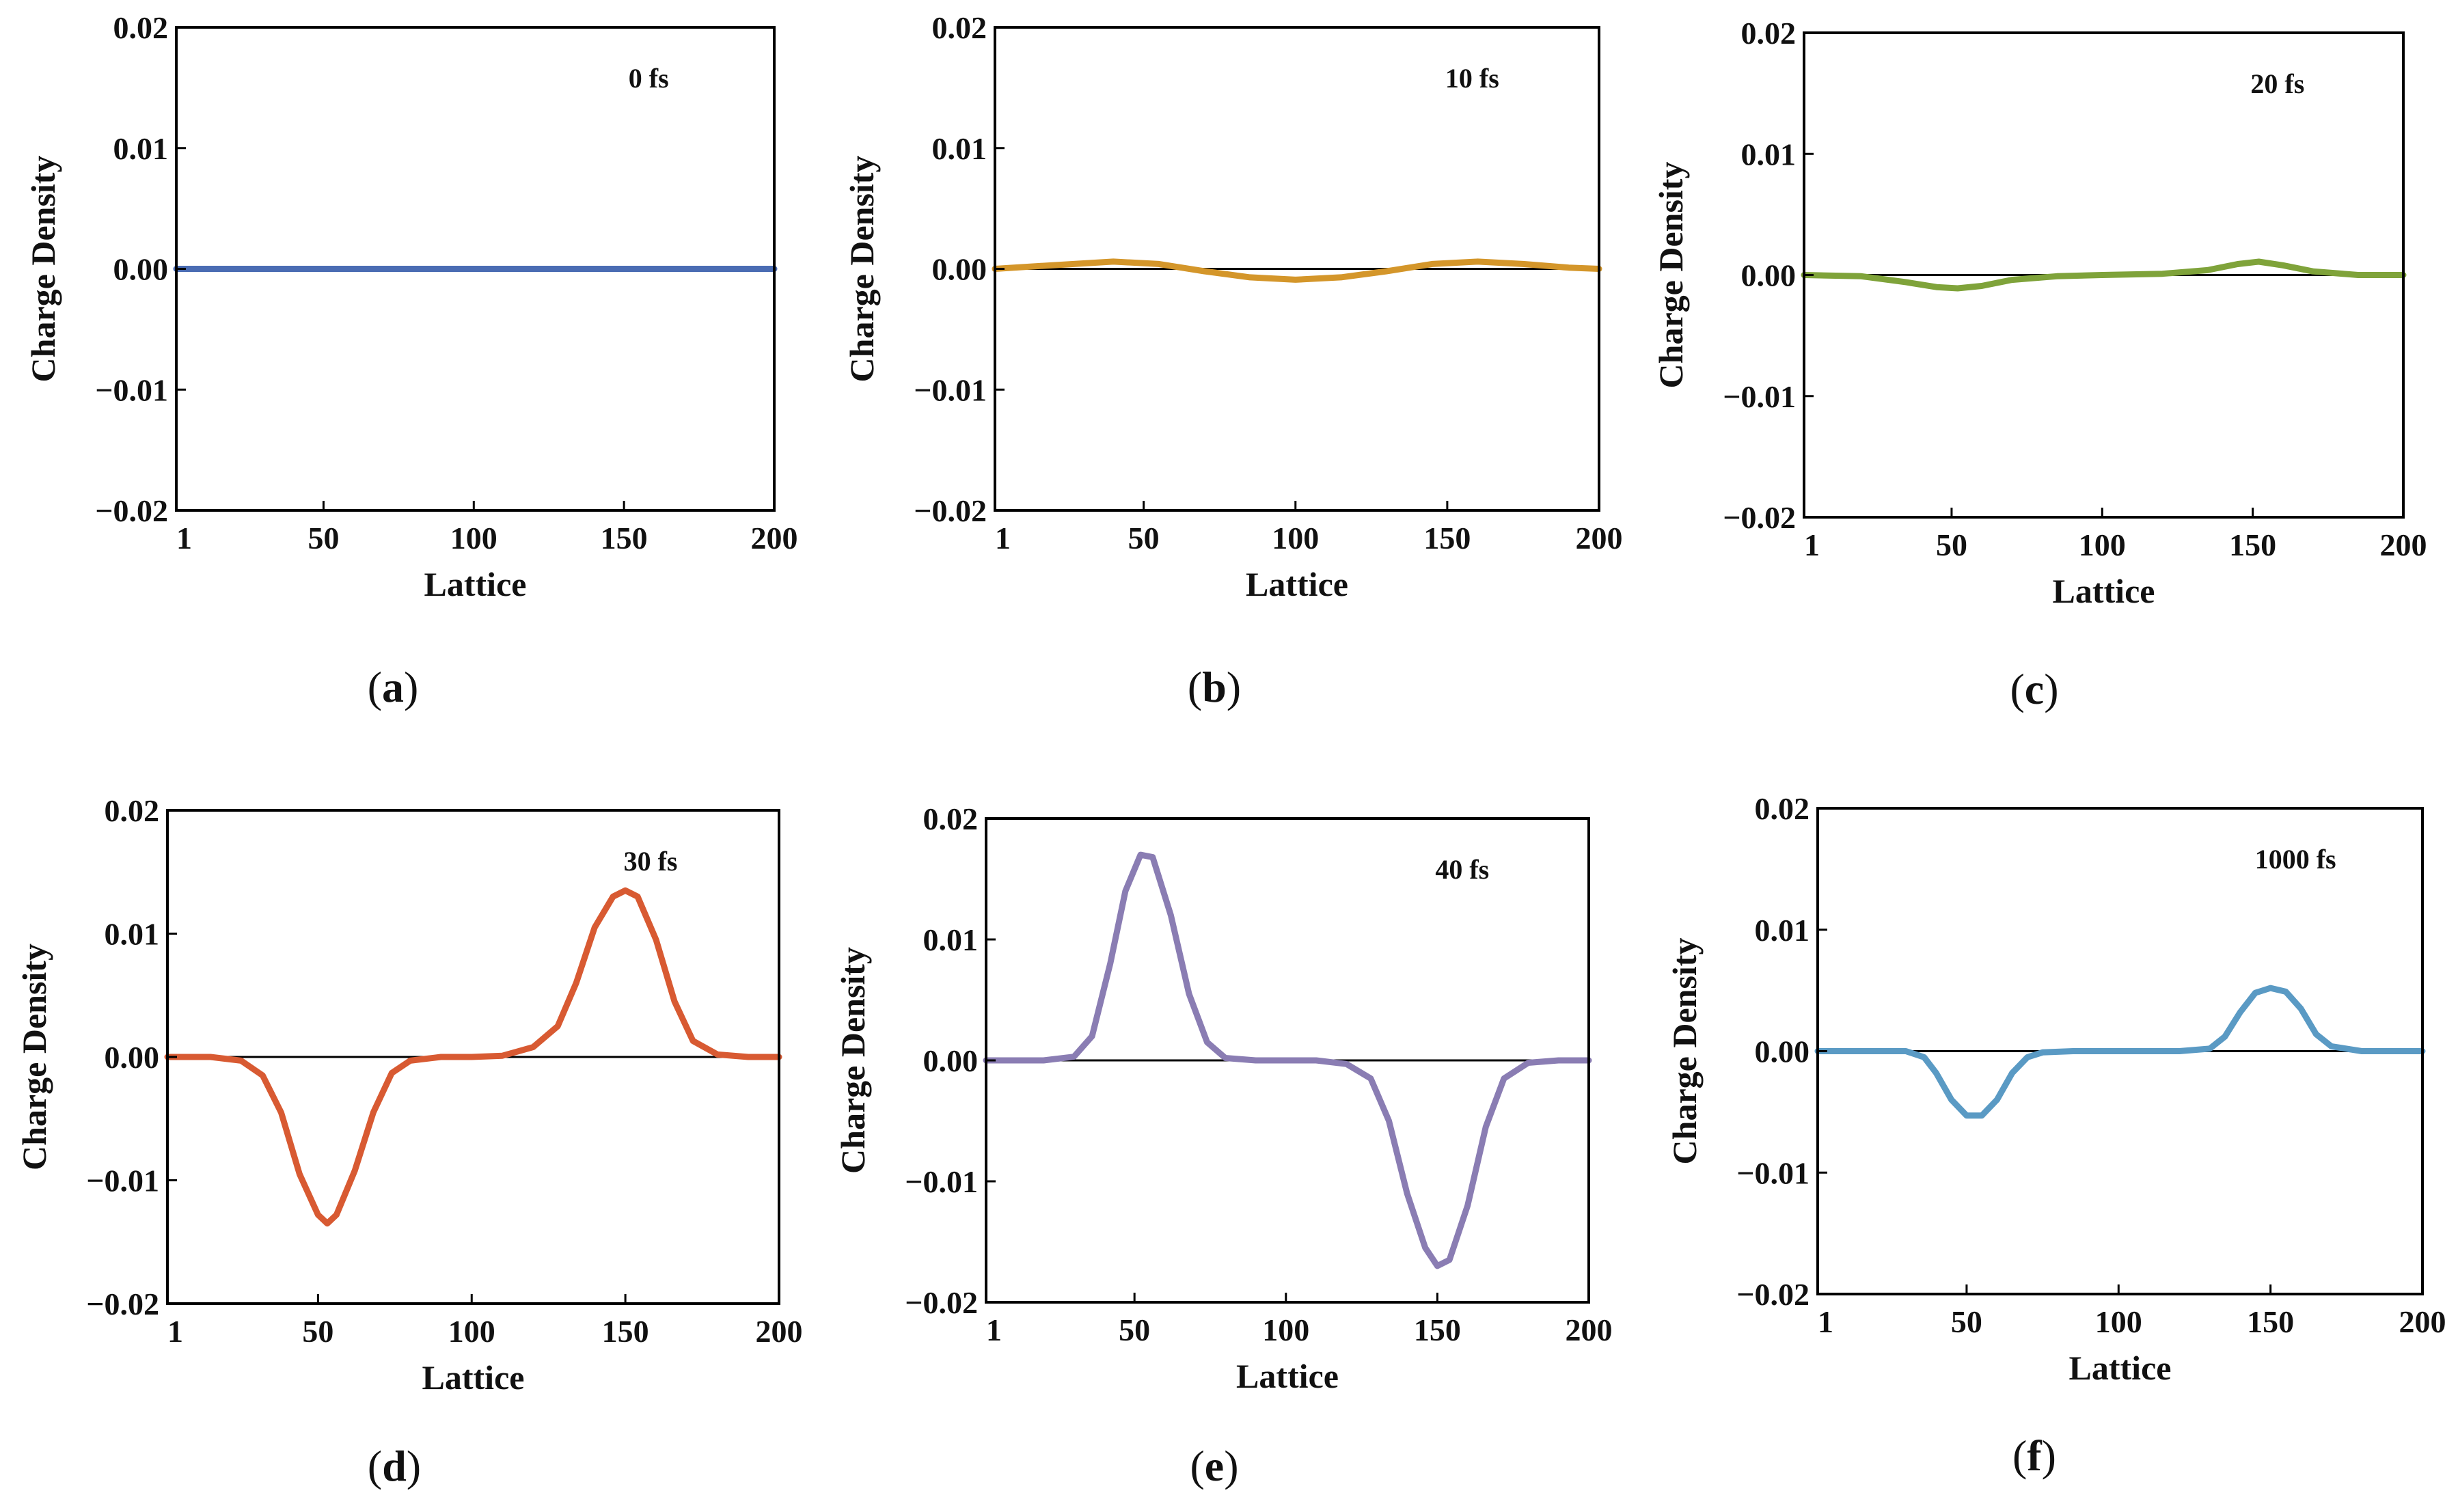 This screenshot has width=2458, height=1512. What do you see at coordinates (2034, 689) in the screenshot?
I see `panel-label: (c)` at bounding box center [2034, 689].